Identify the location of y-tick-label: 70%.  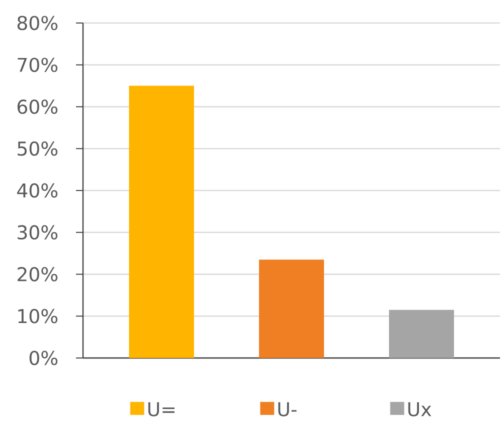
(38, 65).